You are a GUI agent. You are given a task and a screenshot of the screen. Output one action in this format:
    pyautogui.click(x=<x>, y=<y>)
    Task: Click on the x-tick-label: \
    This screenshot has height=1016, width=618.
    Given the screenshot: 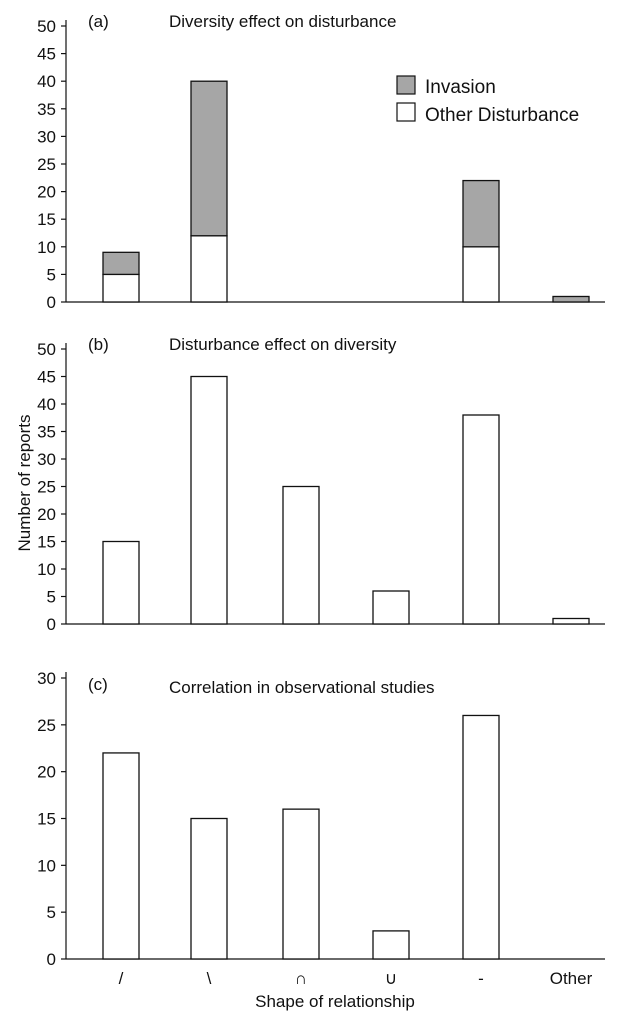 What is the action you would take?
    pyautogui.click(x=209, y=978)
    